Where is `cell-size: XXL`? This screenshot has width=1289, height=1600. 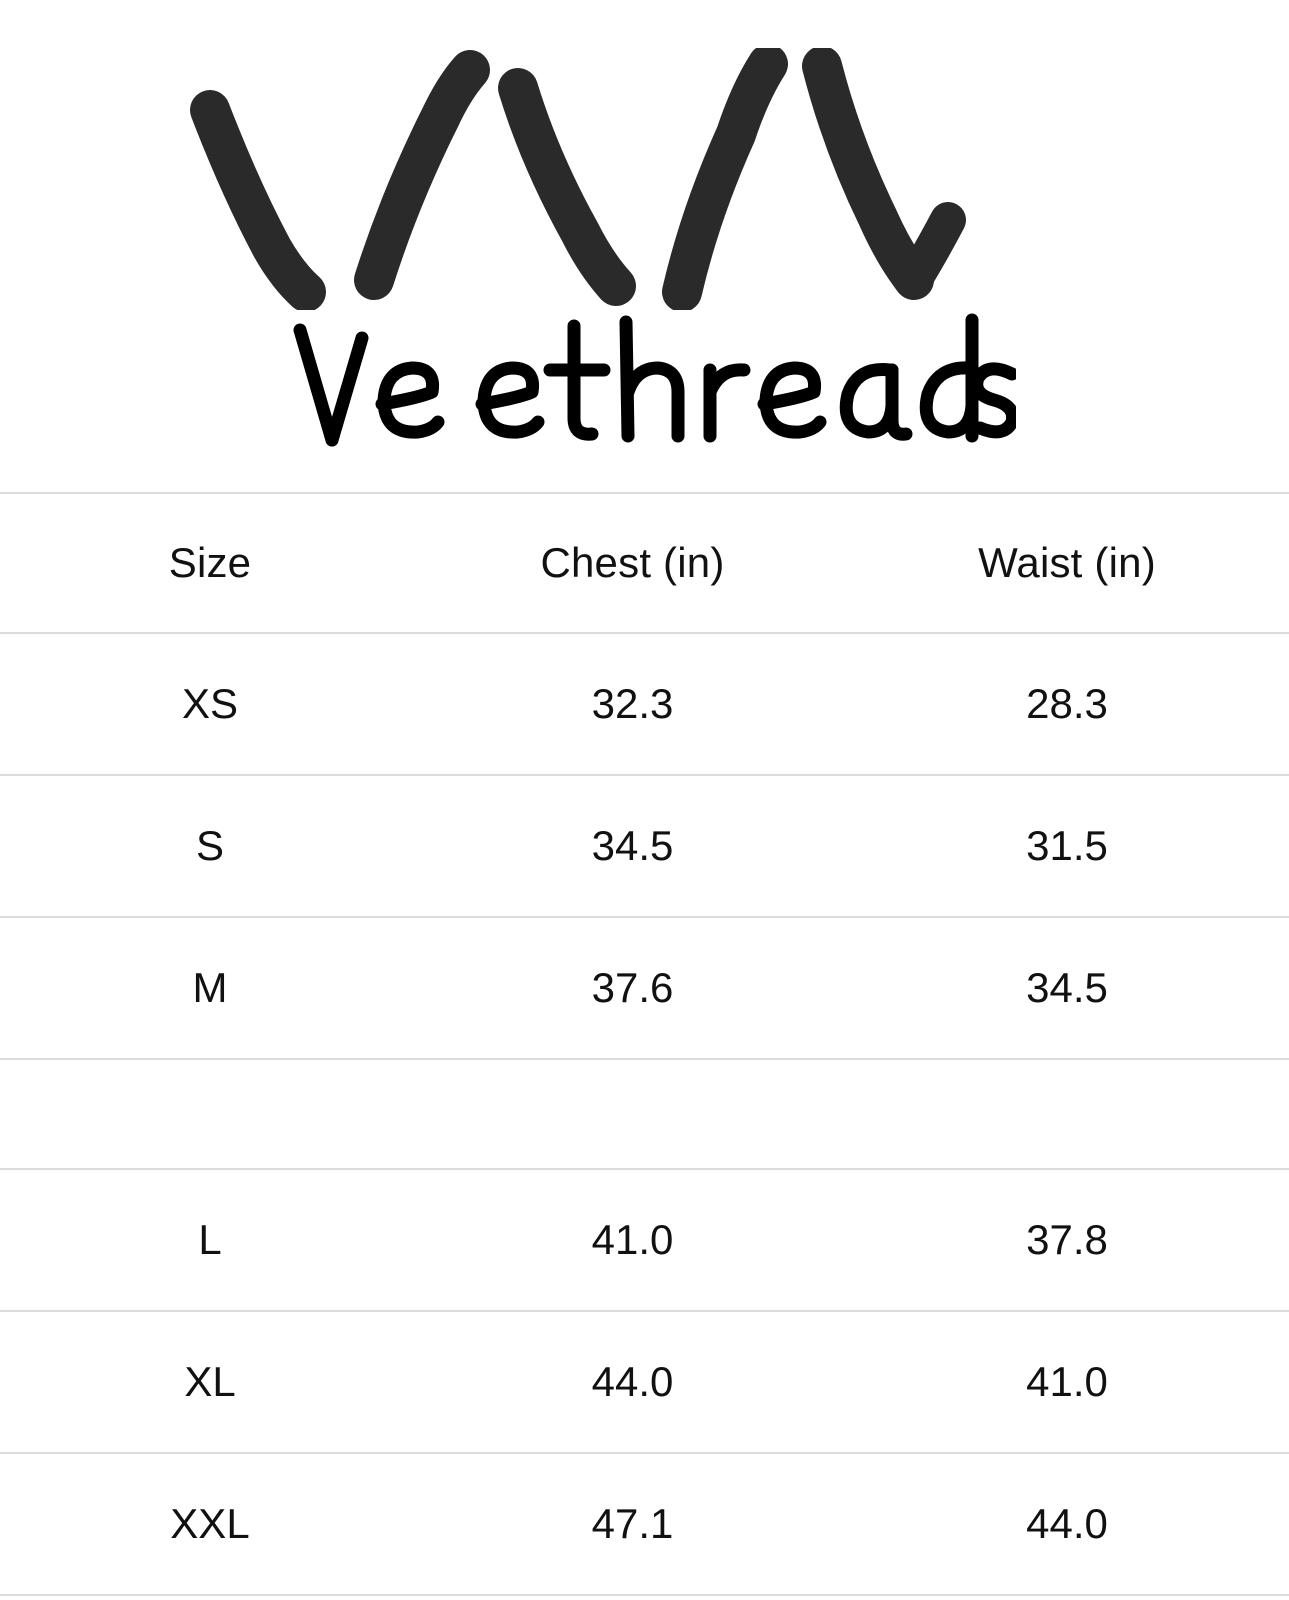
cell-size: XXL is located at coordinates (210, 1524).